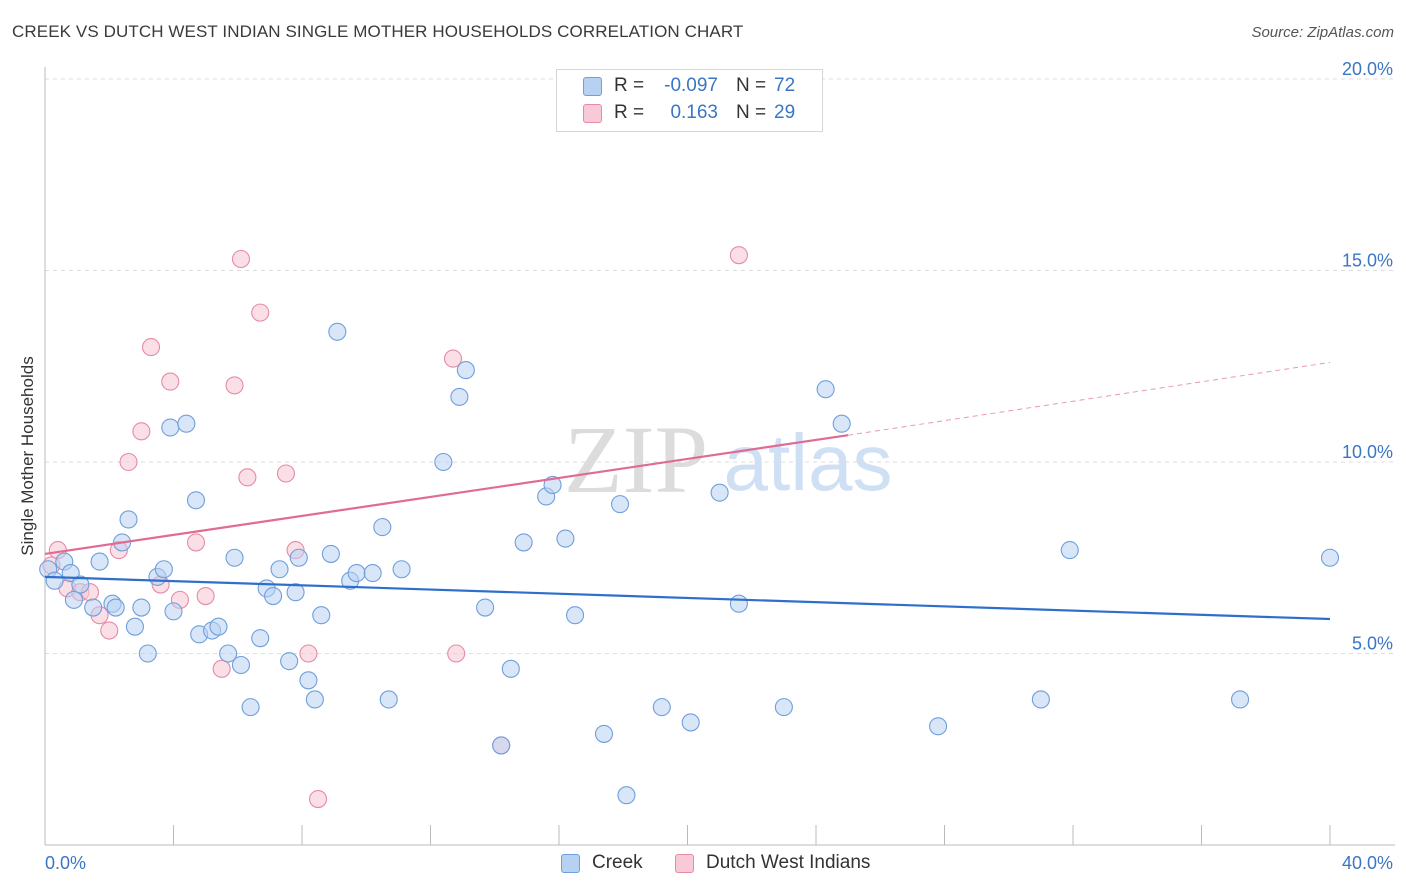 This screenshot has width=1406, height=892. I want to click on legend-item-creek: Creek, so click(602, 863).